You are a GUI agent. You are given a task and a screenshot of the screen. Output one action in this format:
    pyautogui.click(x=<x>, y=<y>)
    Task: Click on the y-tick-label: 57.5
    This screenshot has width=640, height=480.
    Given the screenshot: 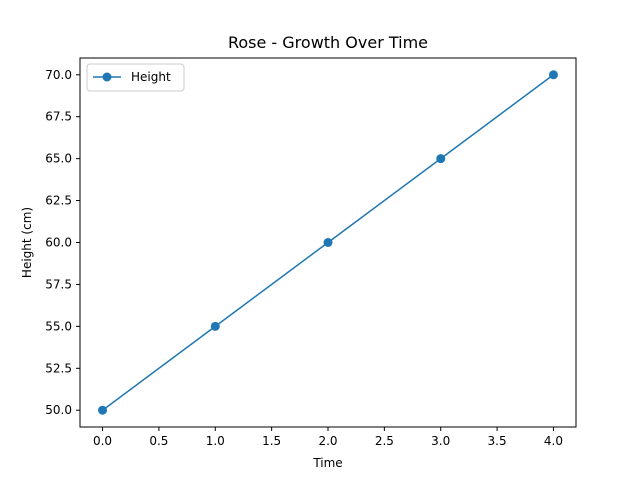 What is the action you would take?
    pyautogui.click(x=58, y=284)
    